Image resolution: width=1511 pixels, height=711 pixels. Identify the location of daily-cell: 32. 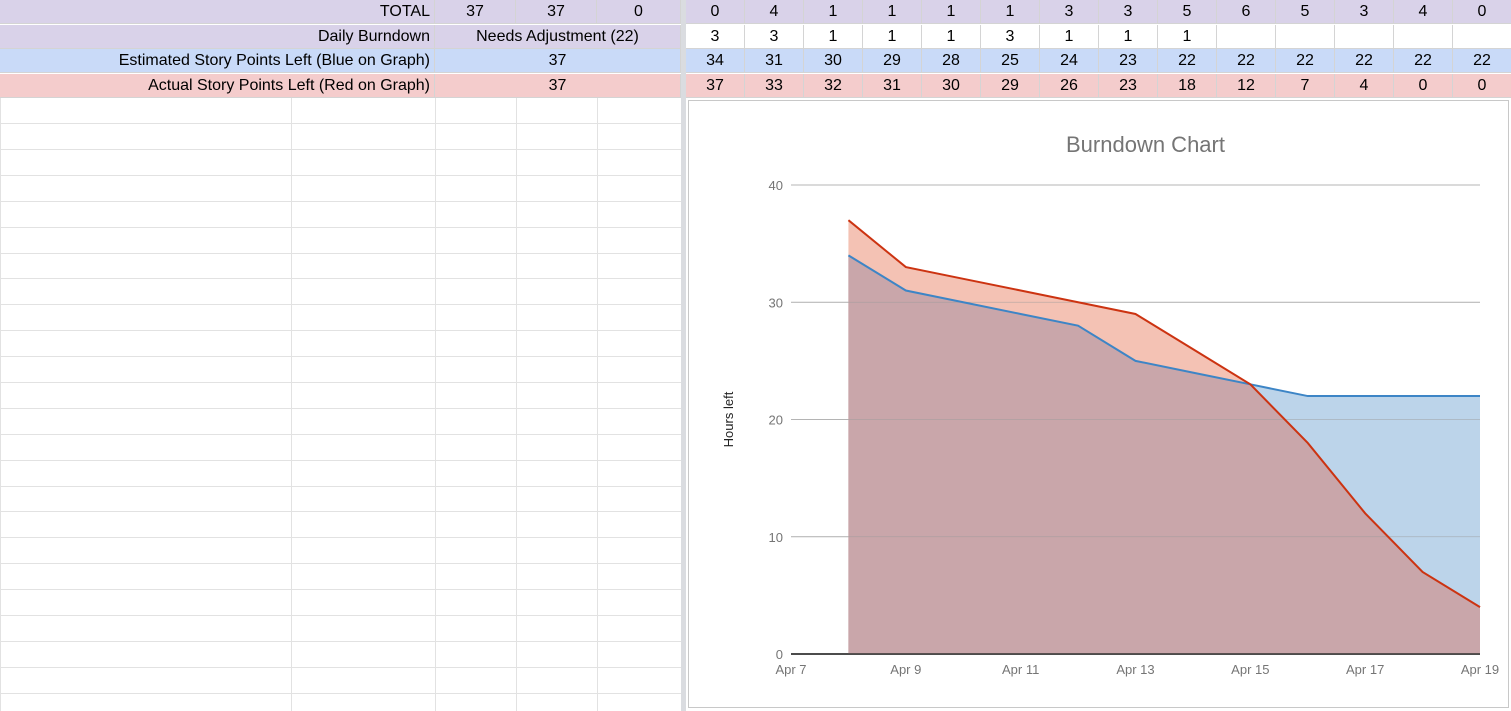
(833, 86).